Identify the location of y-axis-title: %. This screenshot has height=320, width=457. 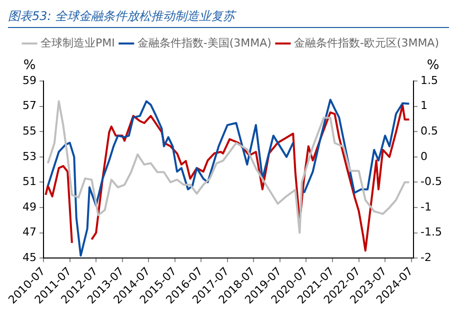
(29, 65).